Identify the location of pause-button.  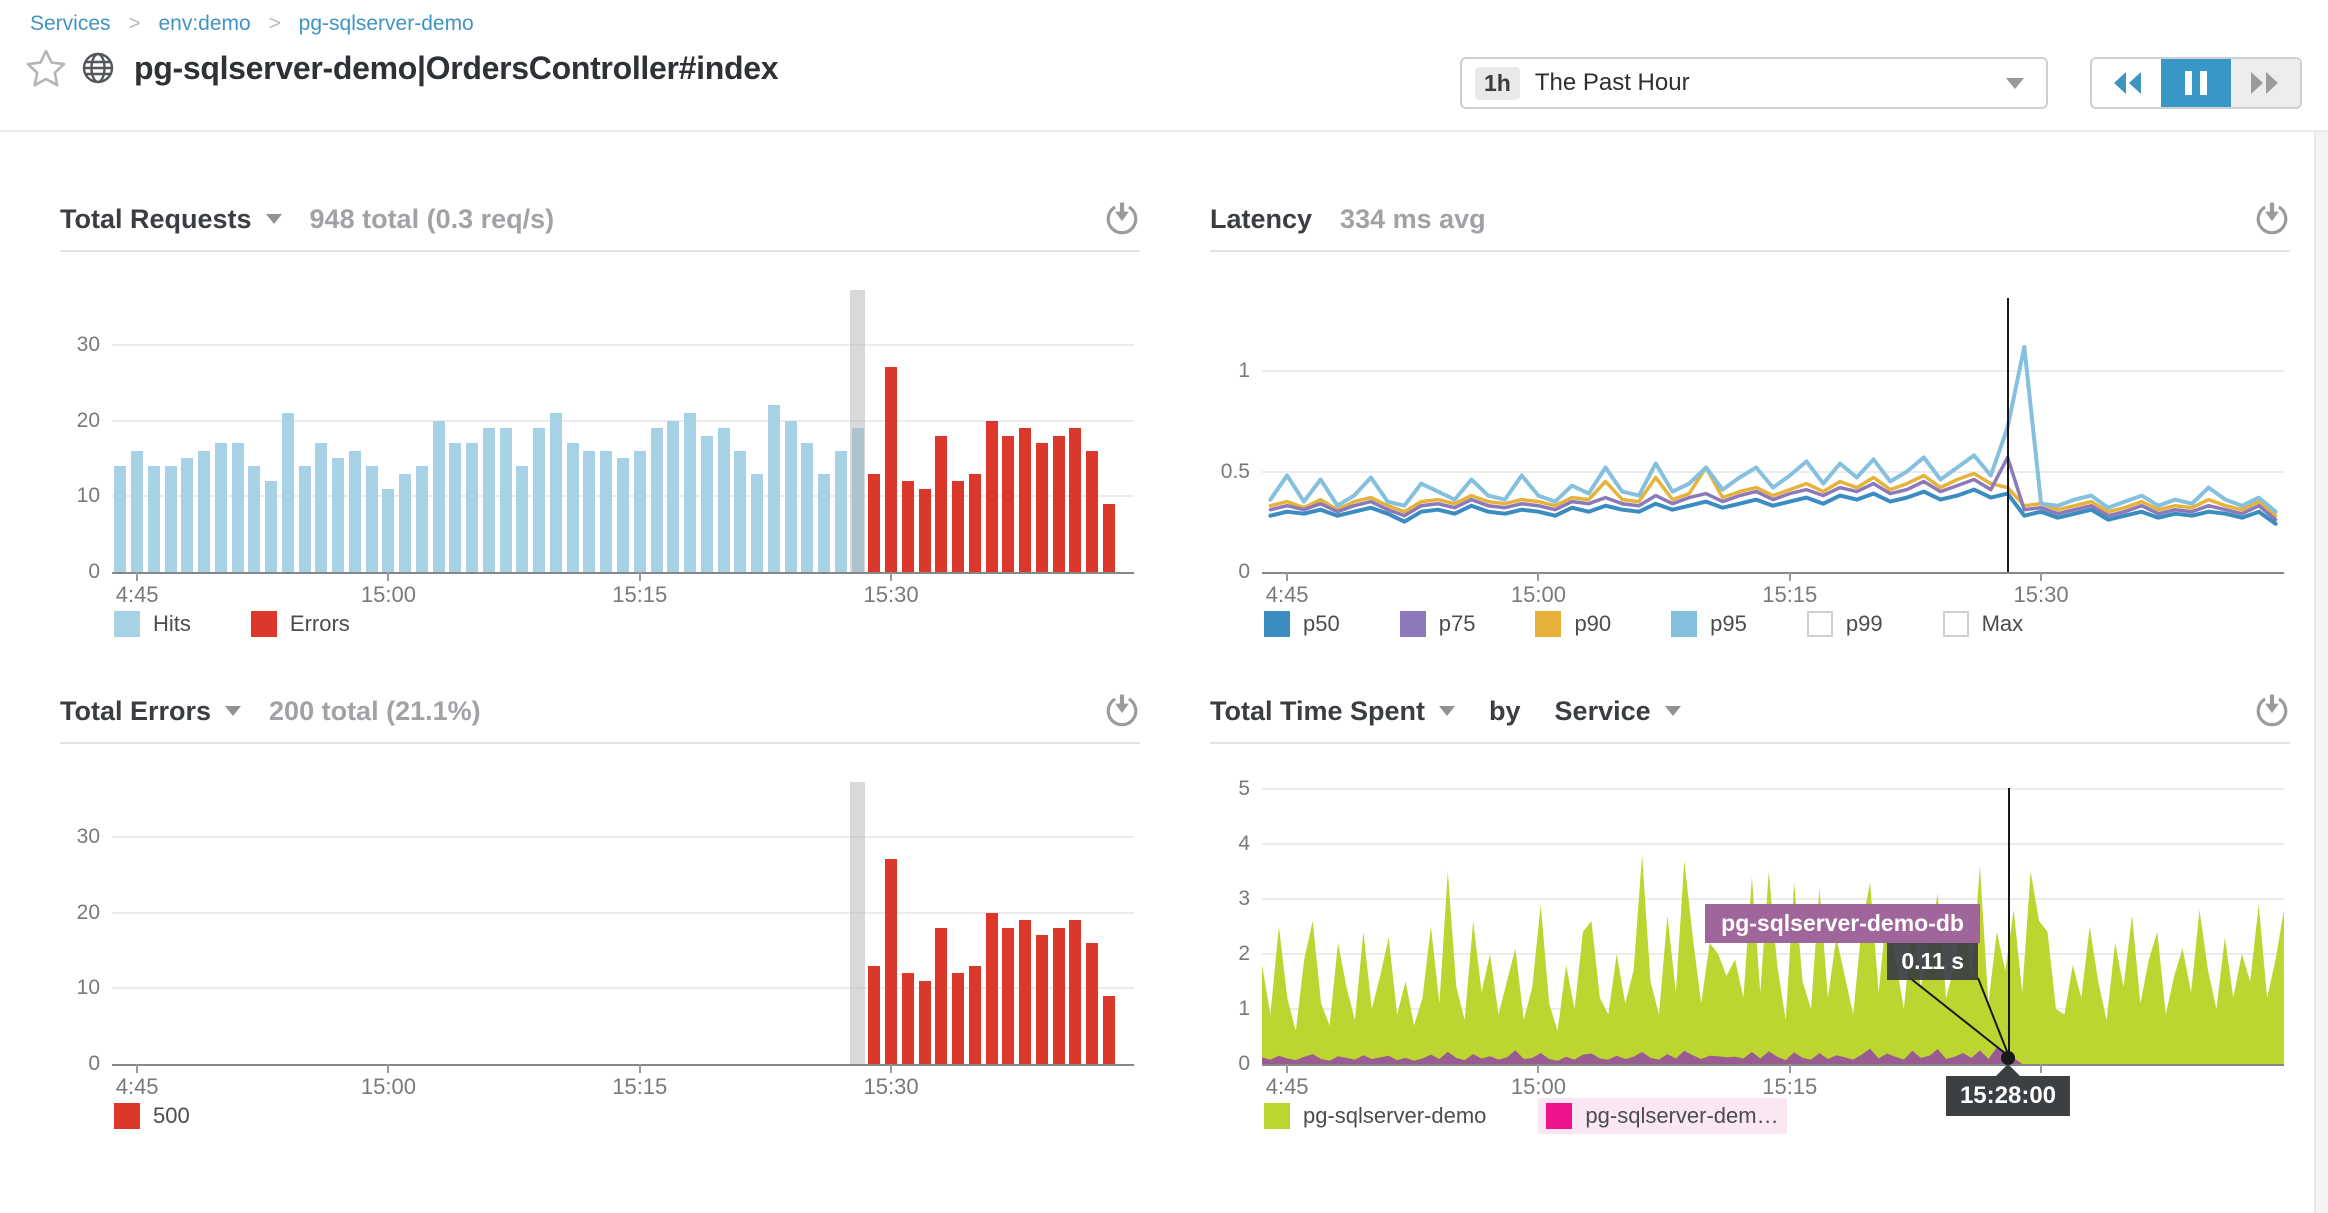
(2196, 83).